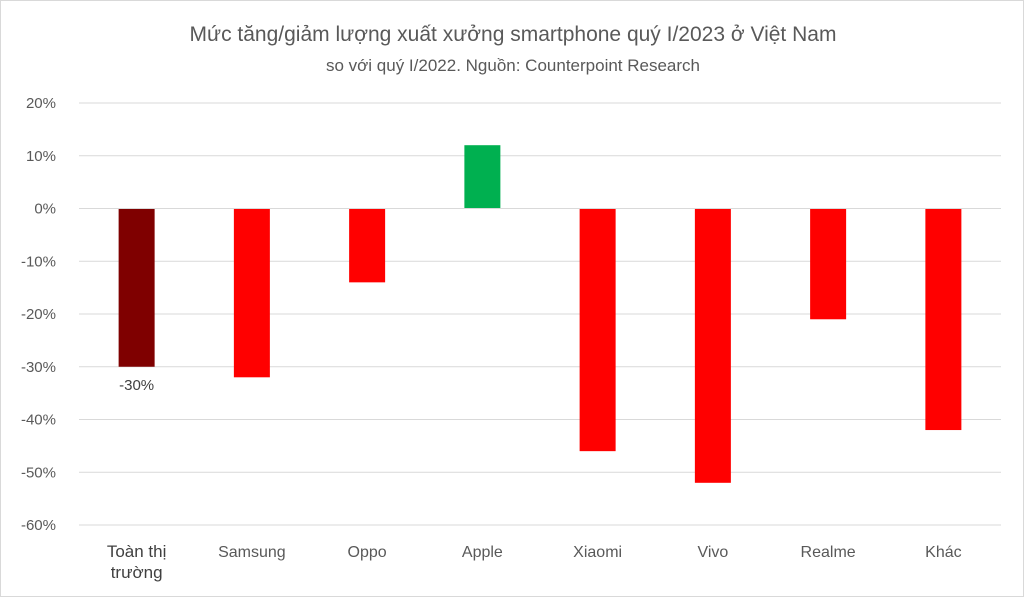 Image resolution: width=1024 pixels, height=597 pixels. What do you see at coordinates (712, 552) in the screenshot?
I see `x-category-label: Vivo` at bounding box center [712, 552].